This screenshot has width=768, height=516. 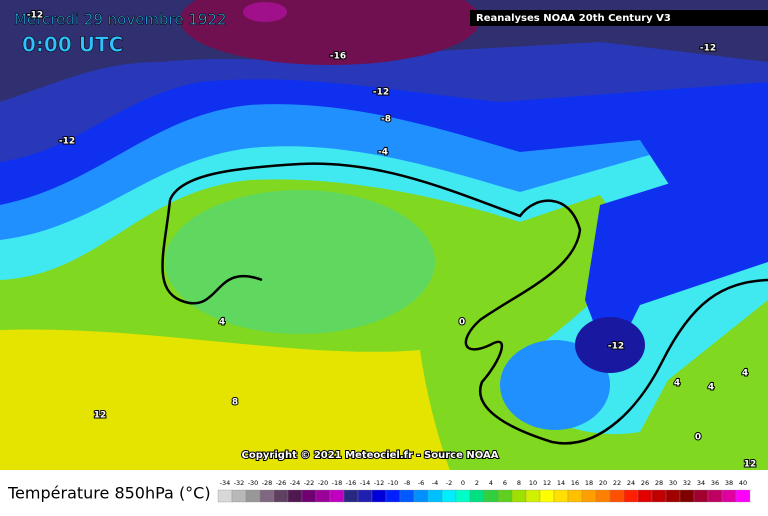 What do you see at coordinates (225, 483) in the screenshot?
I see `legend-label: -34` at bounding box center [225, 483].